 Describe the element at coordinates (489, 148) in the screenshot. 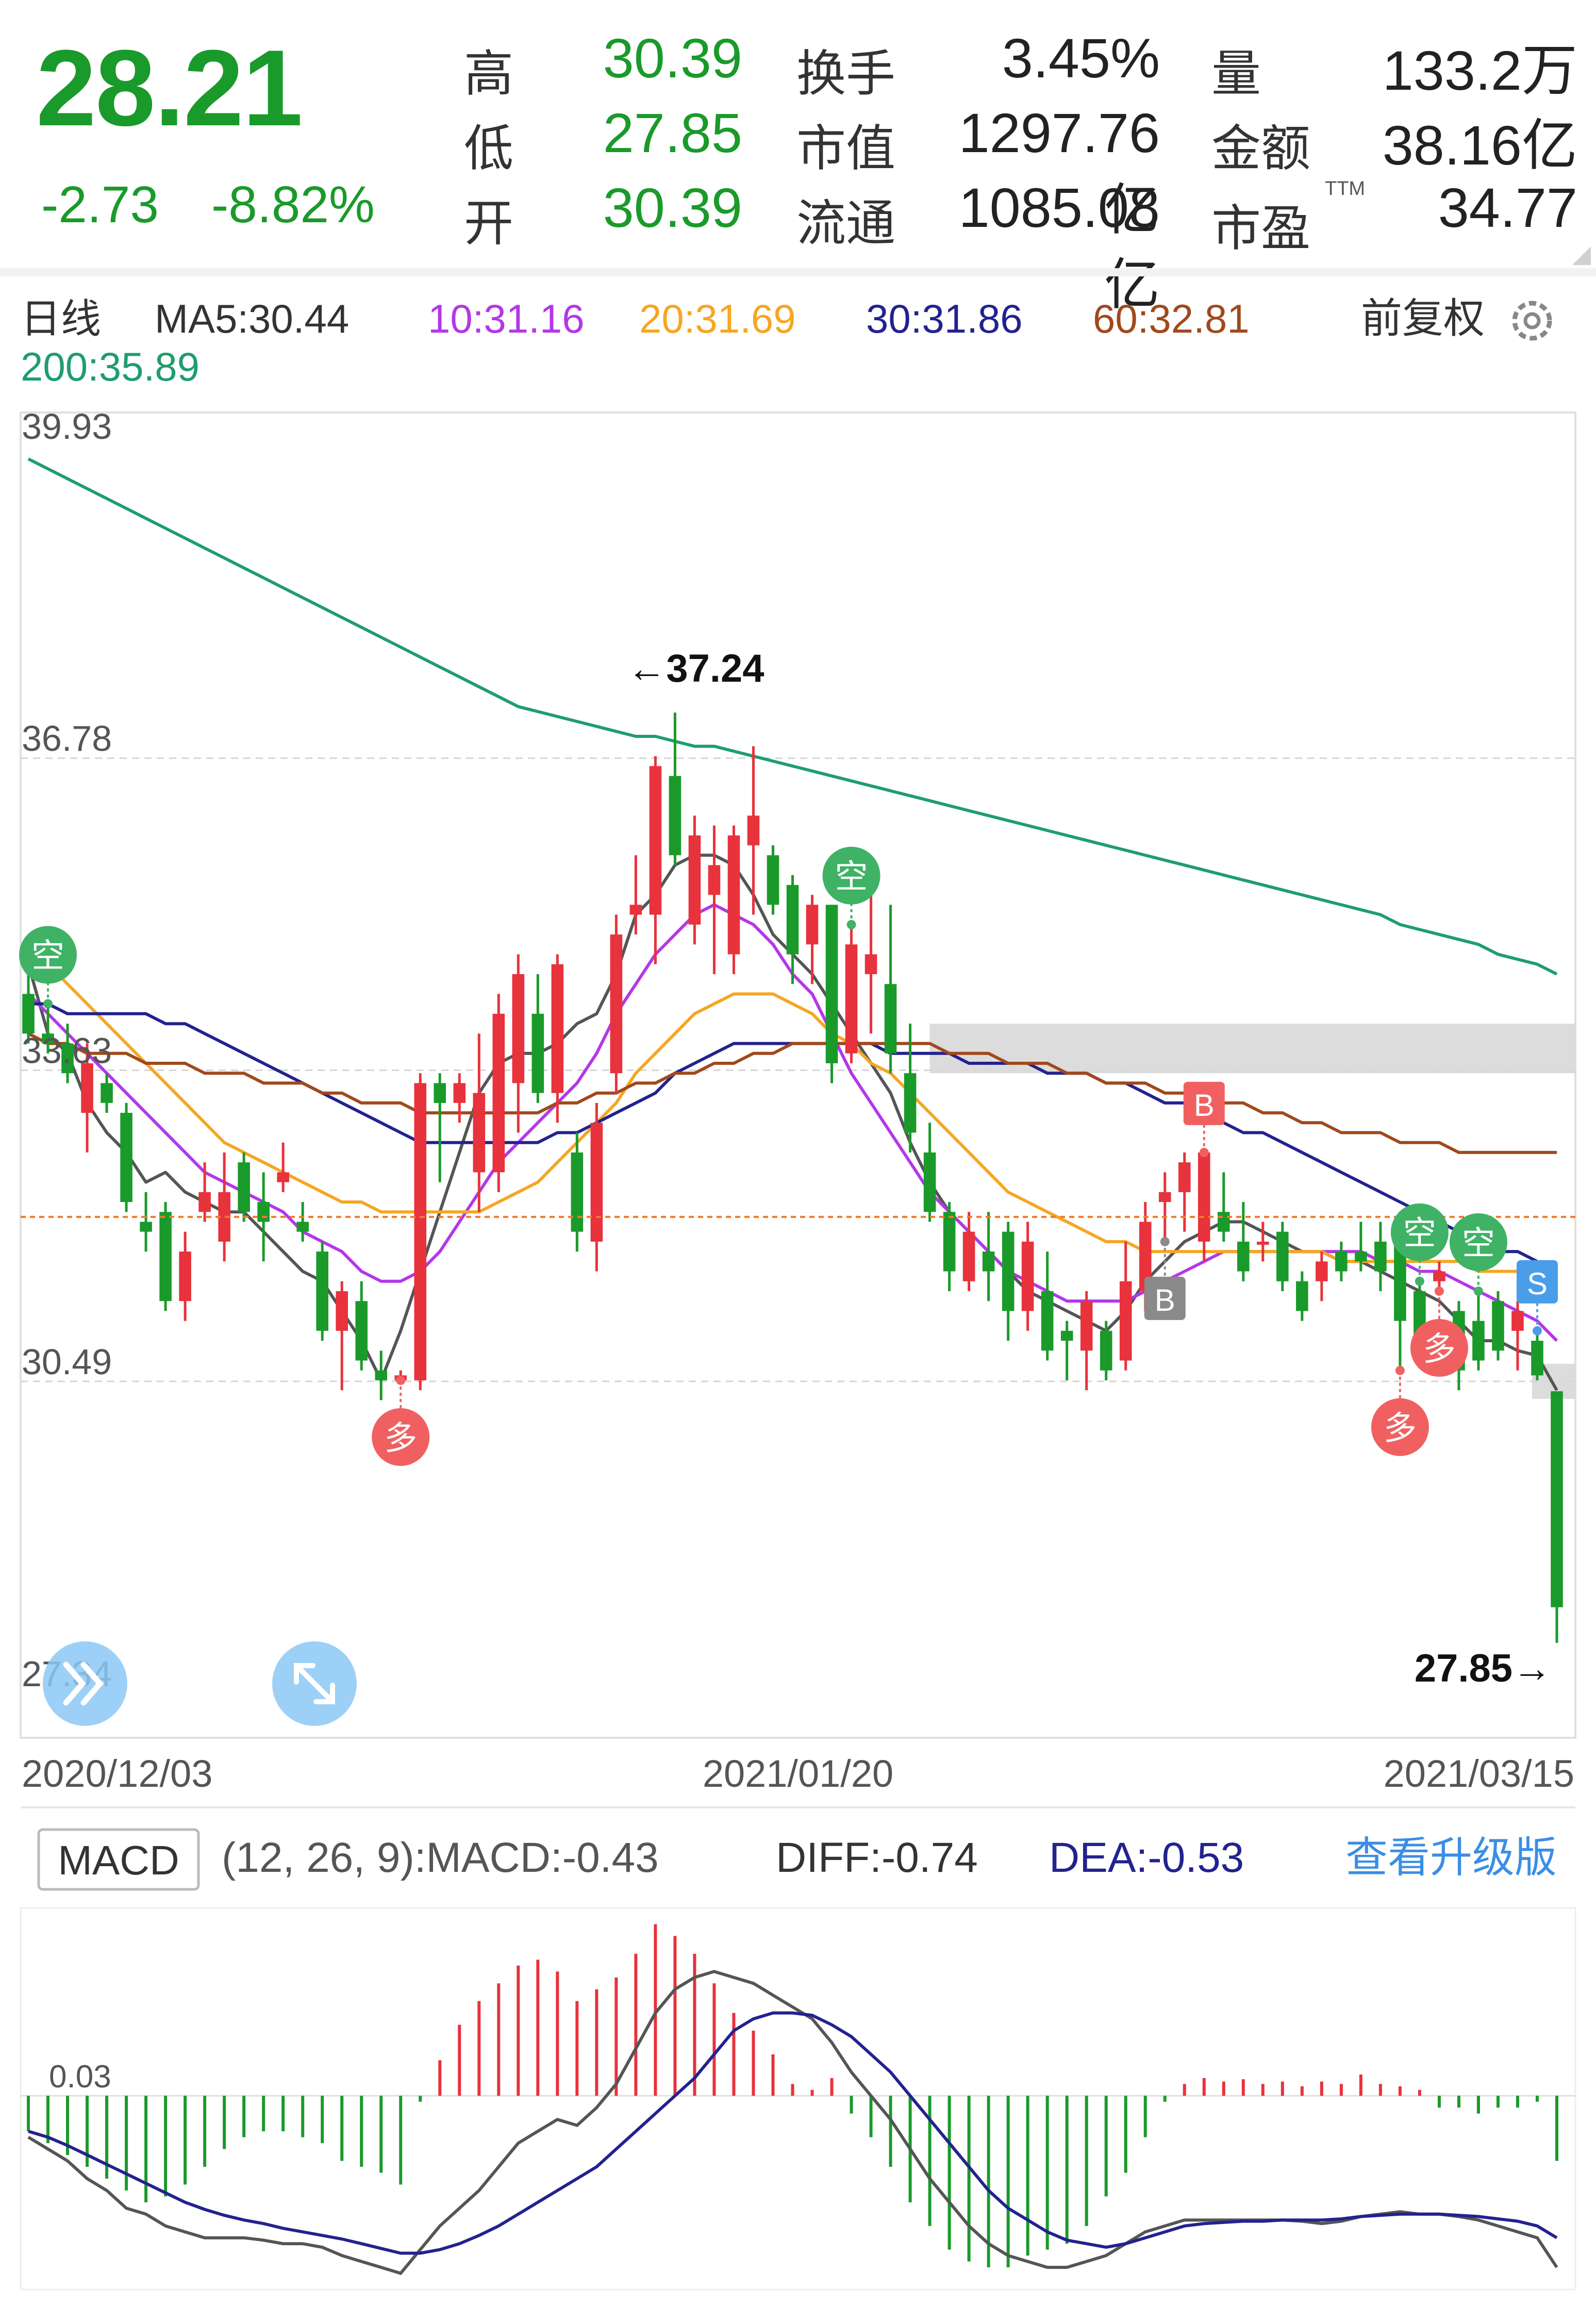

I see `low-label: 低` at that location.